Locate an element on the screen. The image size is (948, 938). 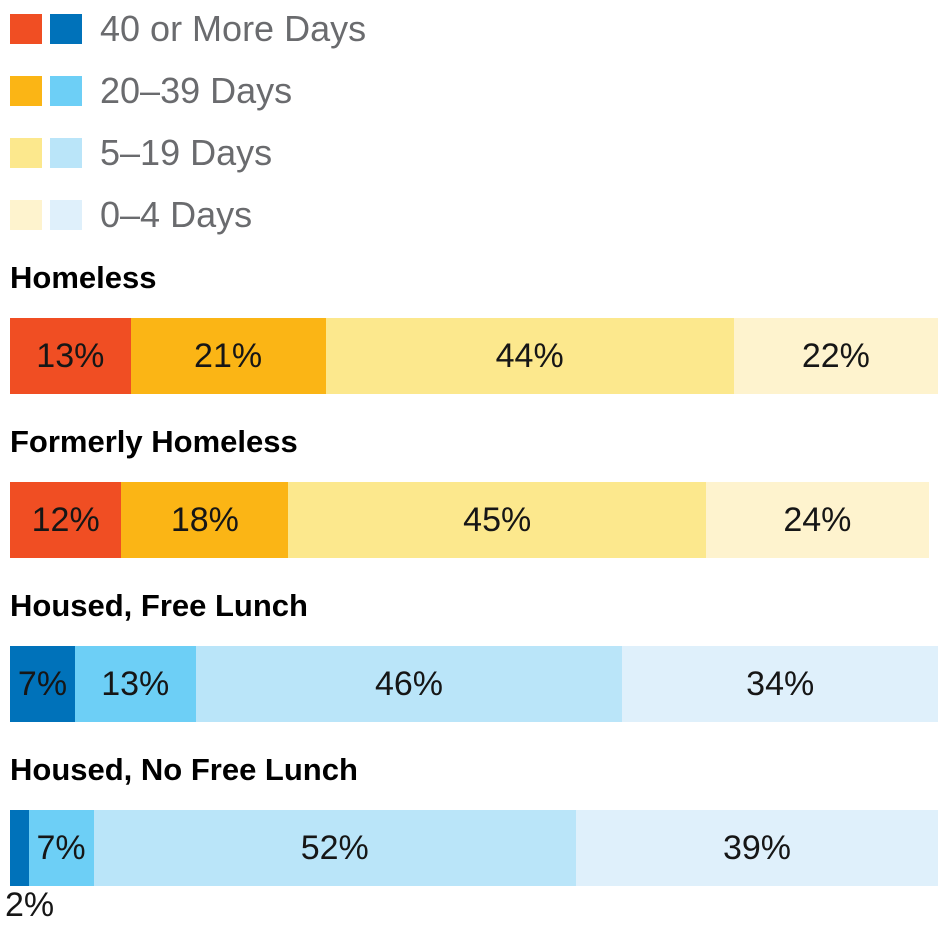
segment-value-label: 12% is located at coordinates (65, 519).